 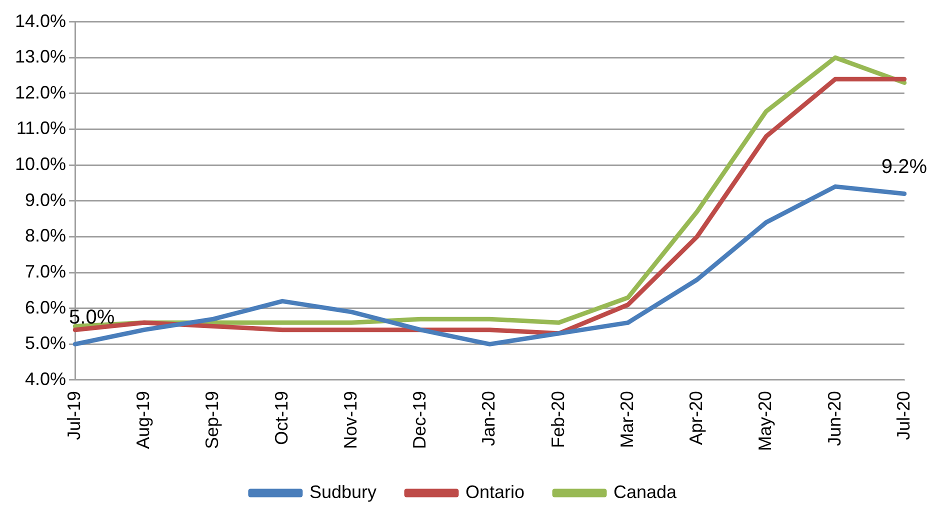 What do you see at coordinates (281, 418) in the screenshot?
I see `x-tick-label: Oct-19` at bounding box center [281, 418].